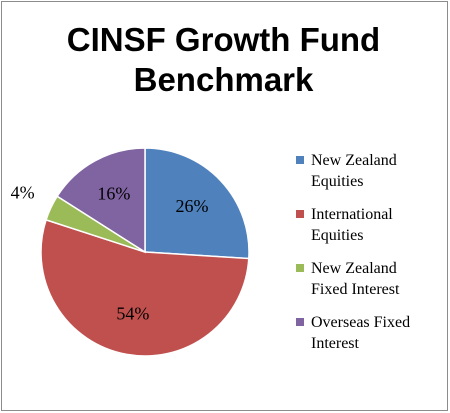 This screenshot has height=413, width=450. I want to click on legend-label: International Equities, so click(377, 225).